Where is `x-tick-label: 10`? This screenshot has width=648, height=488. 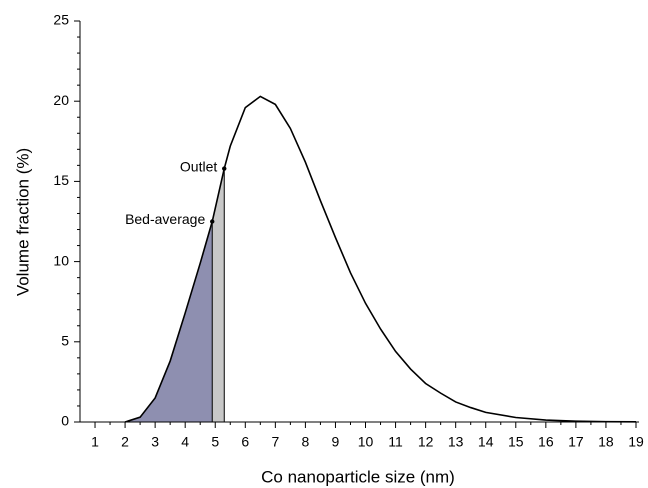 x-tick-label: 10 is located at coordinates (366, 442).